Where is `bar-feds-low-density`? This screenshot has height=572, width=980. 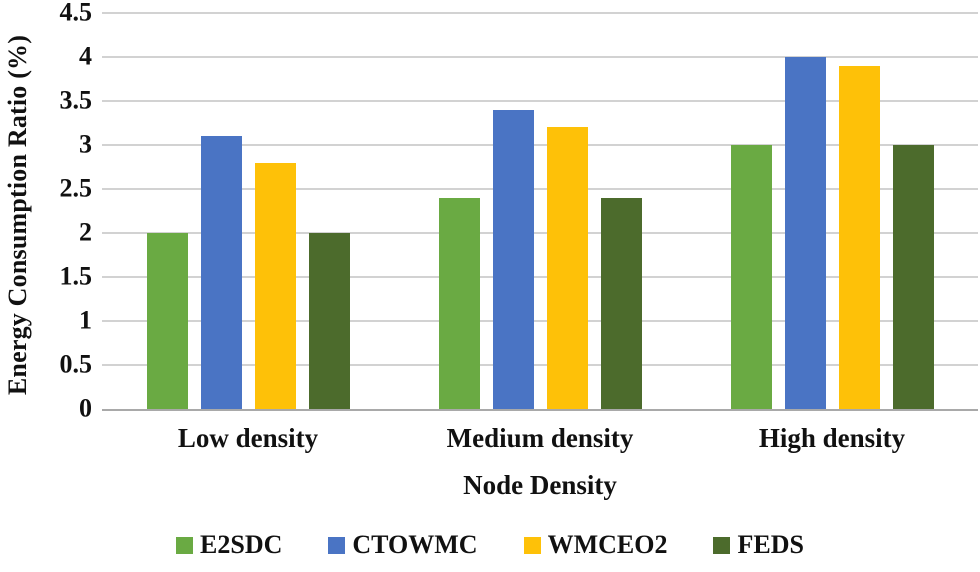 bar-feds-low-density is located at coordinates (329, 321).